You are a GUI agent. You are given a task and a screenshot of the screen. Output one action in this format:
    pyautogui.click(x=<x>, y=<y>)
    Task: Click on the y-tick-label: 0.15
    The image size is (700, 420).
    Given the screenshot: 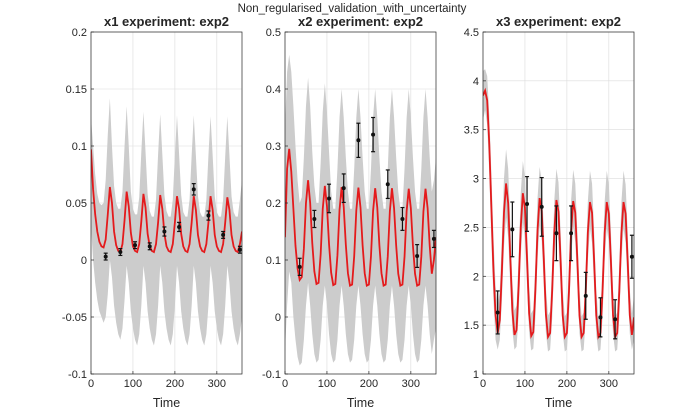 What is the action you would take?
    pyautogui.click(x=76, y=90)
    